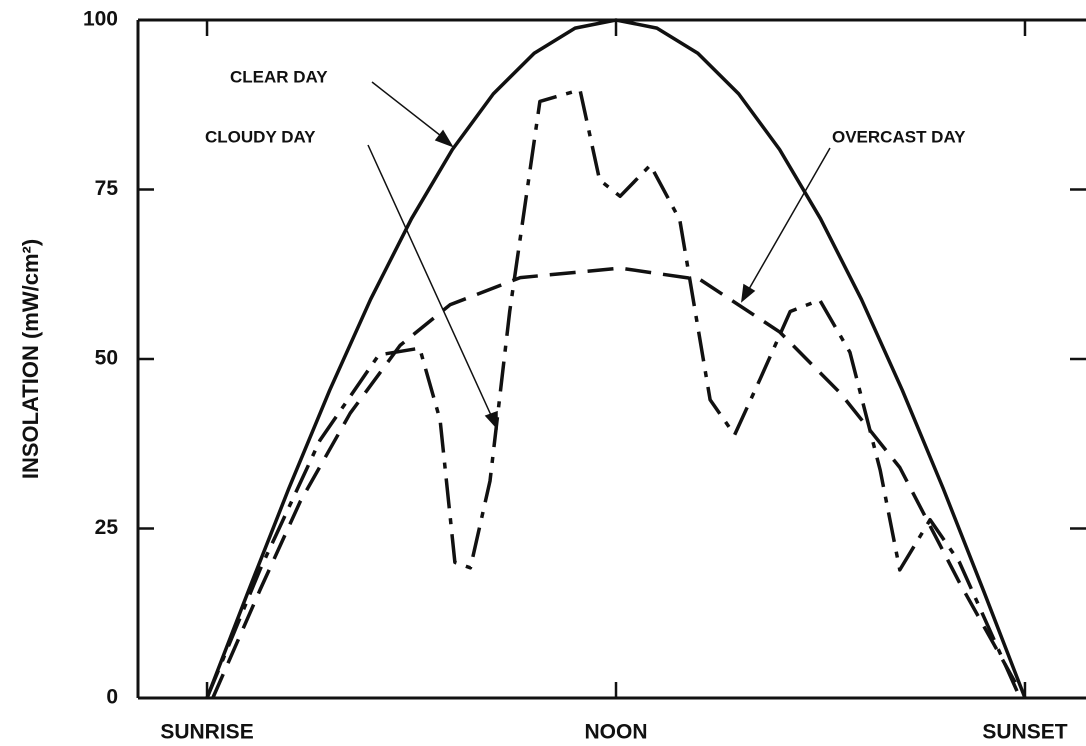 The image size is (1086, 746). I want to click on y-tick-label: 75, so click(107, 188).